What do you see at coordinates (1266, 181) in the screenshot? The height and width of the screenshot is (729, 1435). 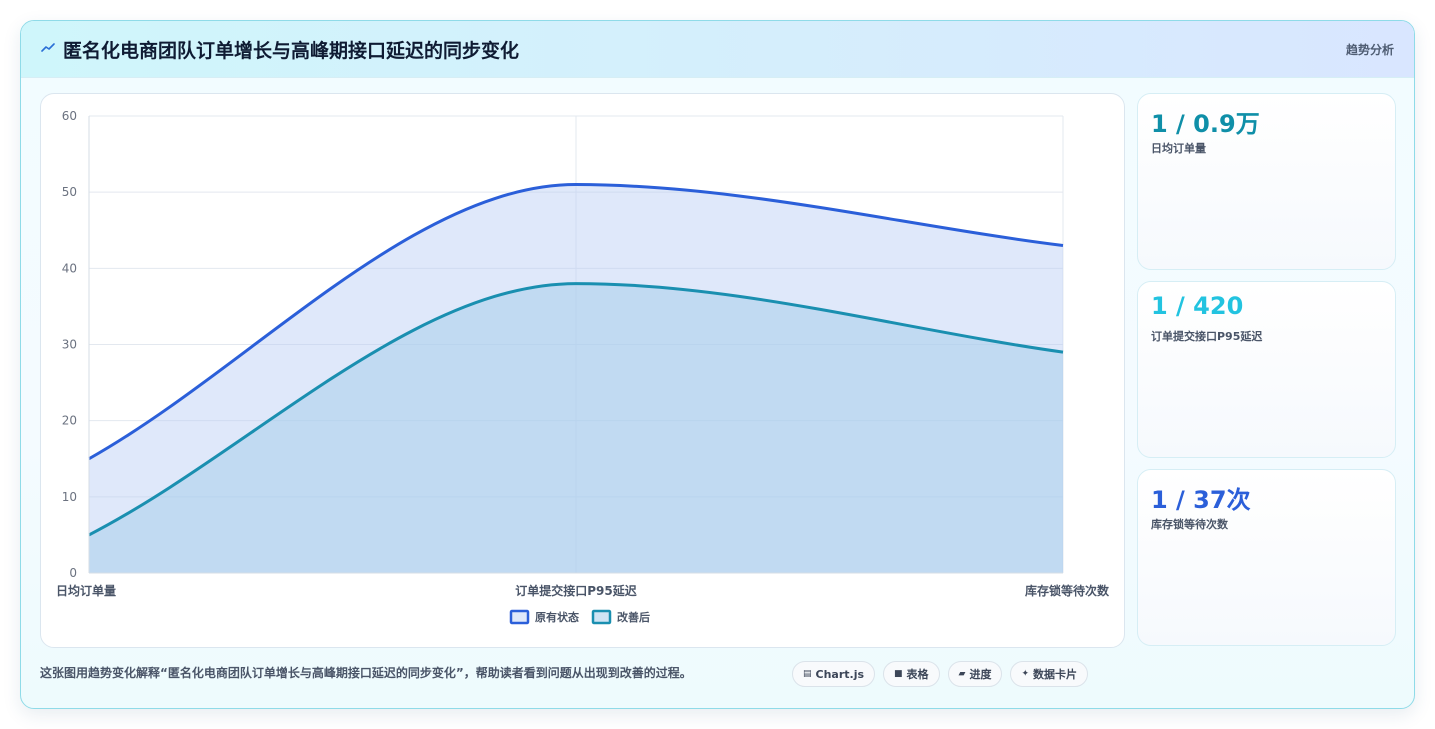 I see `stat-card-daily-orders: 1 / 0.9万 日均订单量` at bounding box center [1266, 181].